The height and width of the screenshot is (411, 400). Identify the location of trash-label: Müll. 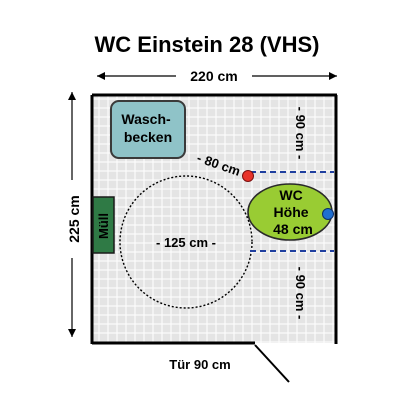
(103, 226).